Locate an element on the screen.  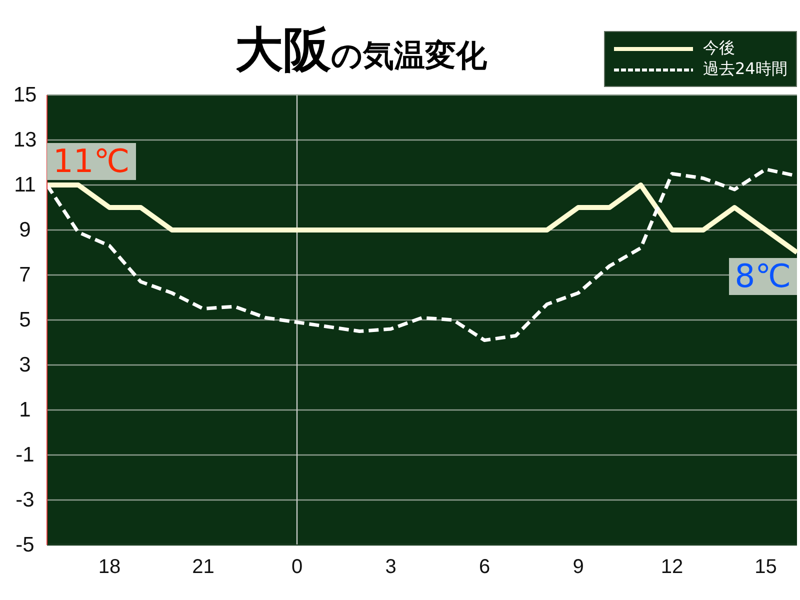
x-tick-label: 15 is located at coordinates (765, 567).